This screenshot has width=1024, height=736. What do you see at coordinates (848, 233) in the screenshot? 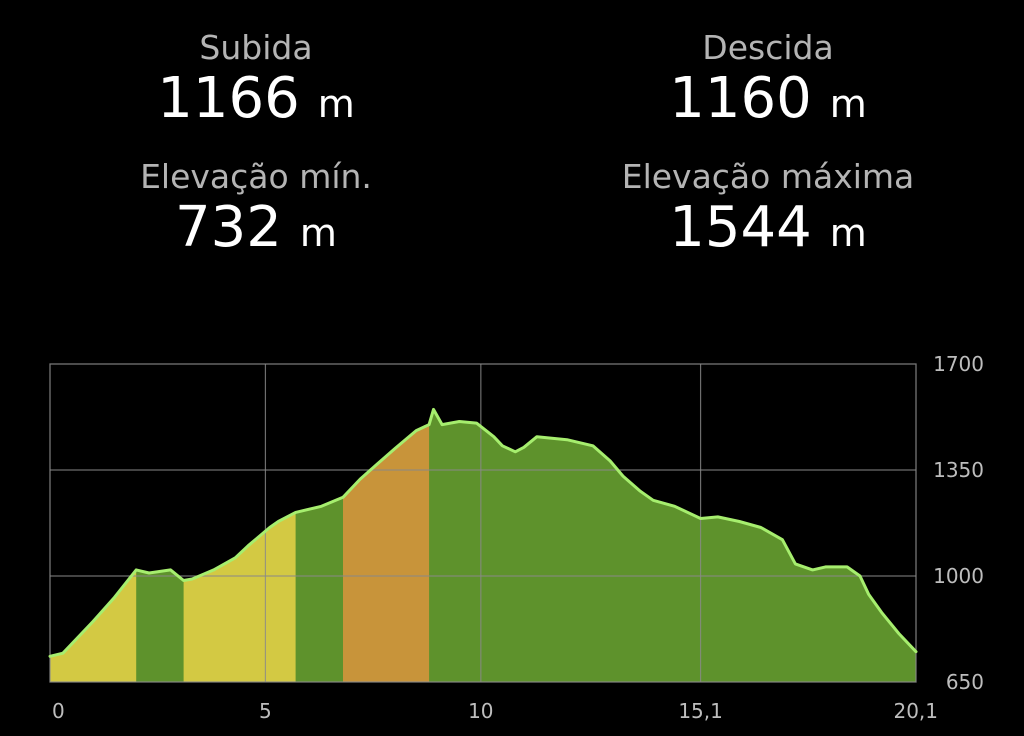
I see `max-elevation-unit: m` at bounding box center [848, 233].